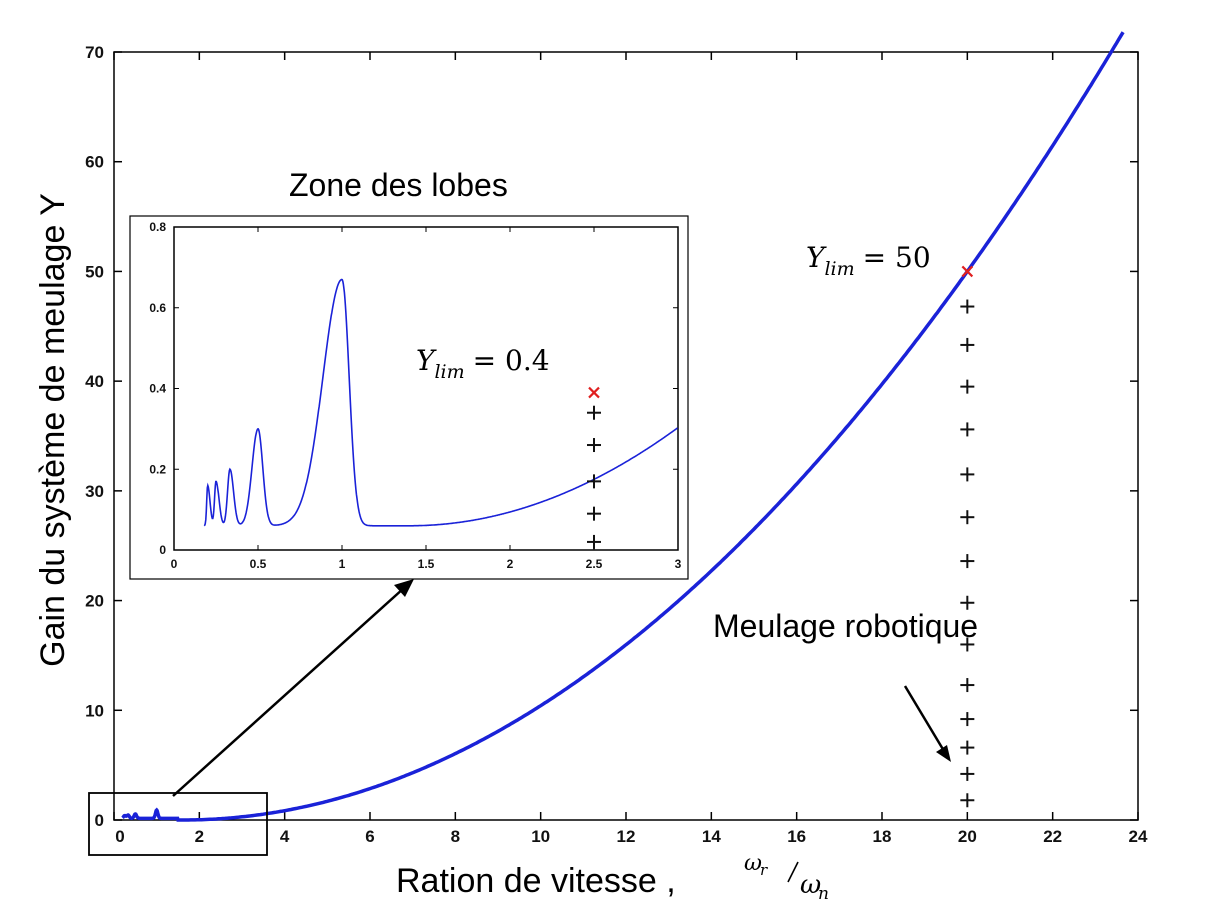  I want to click on main-ylim-sub: lim, so click(839, 269).